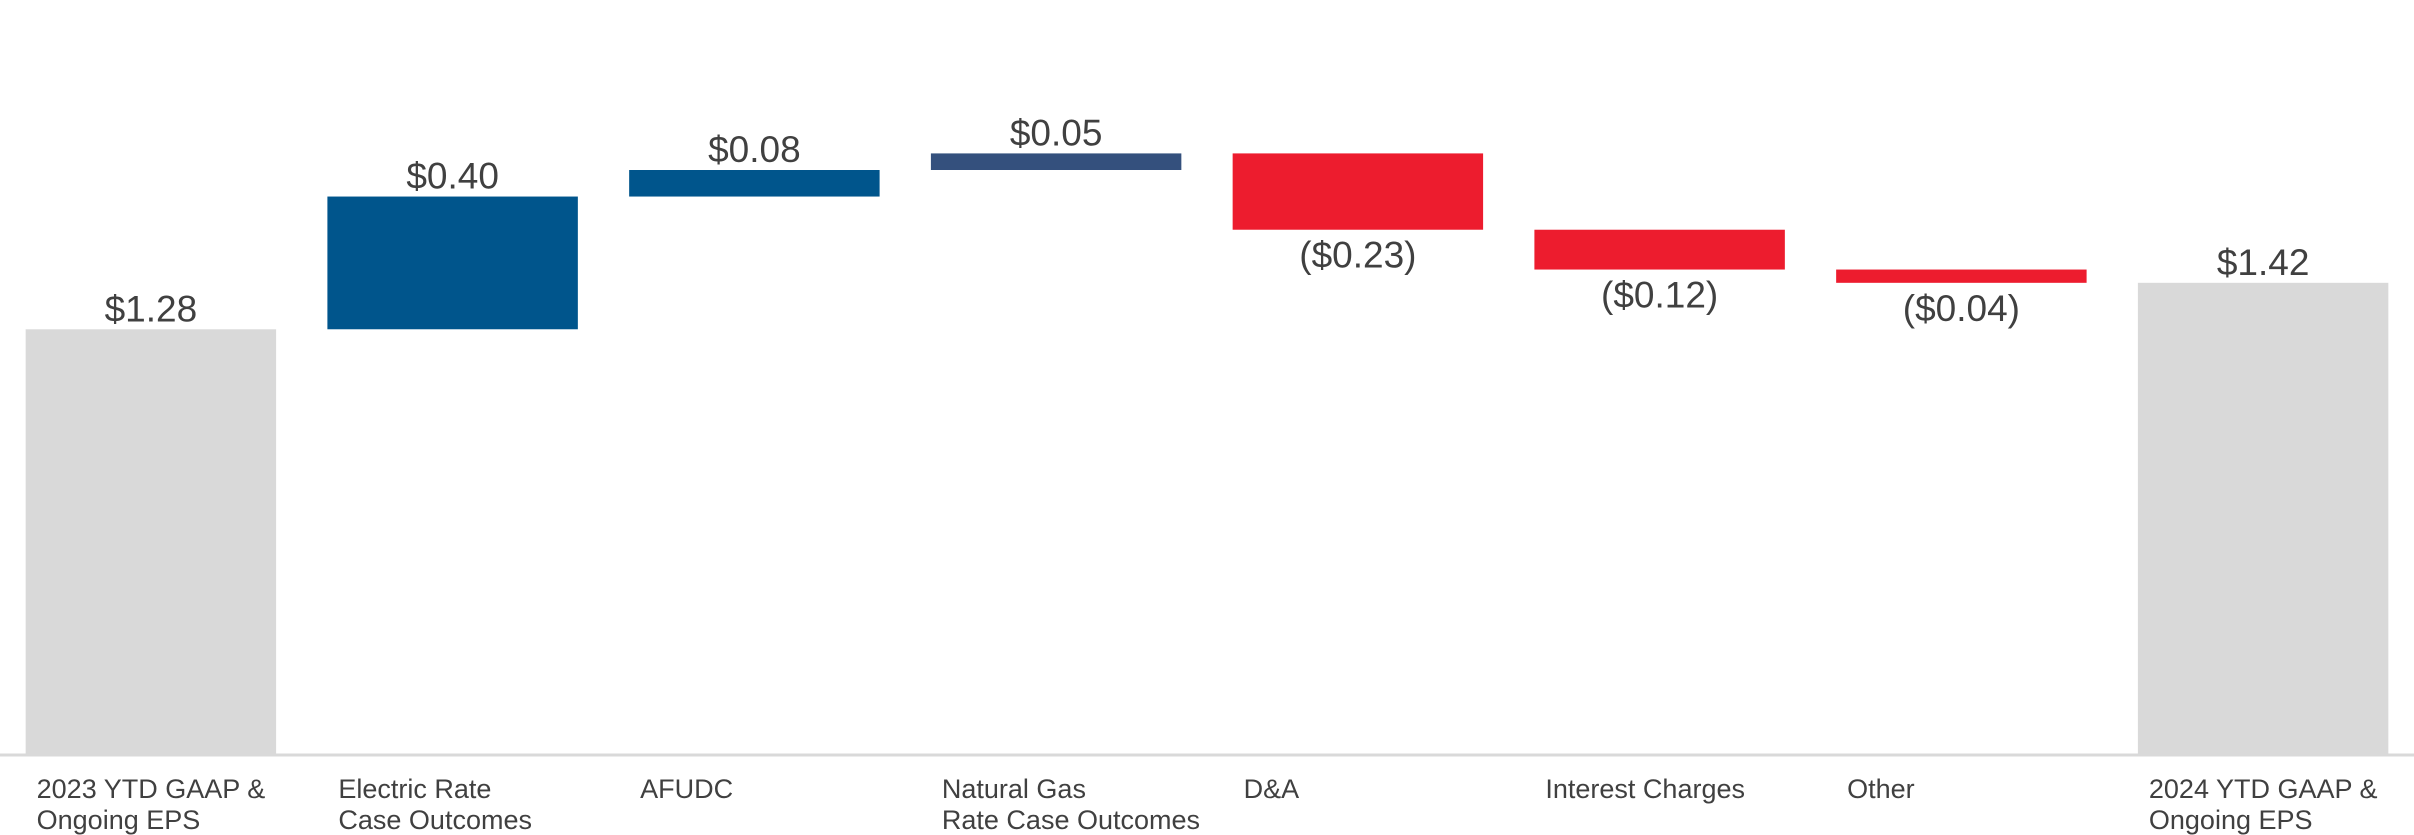  Describe the element at coordinates (2263, 262) in the screenshot. I see `value-label: $1.42` at that location.